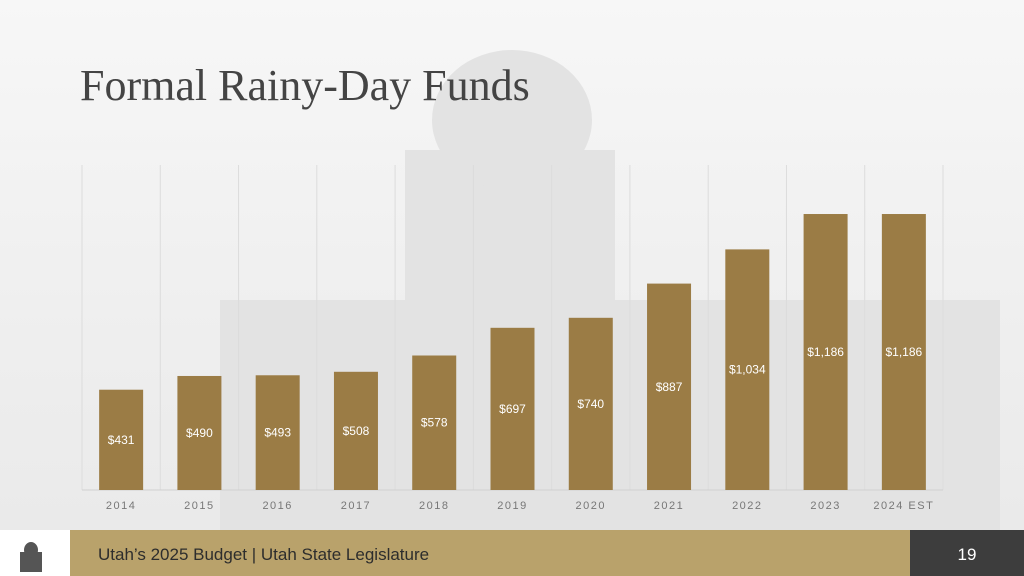  I want to click on value-label: $493, so click(277, 433).